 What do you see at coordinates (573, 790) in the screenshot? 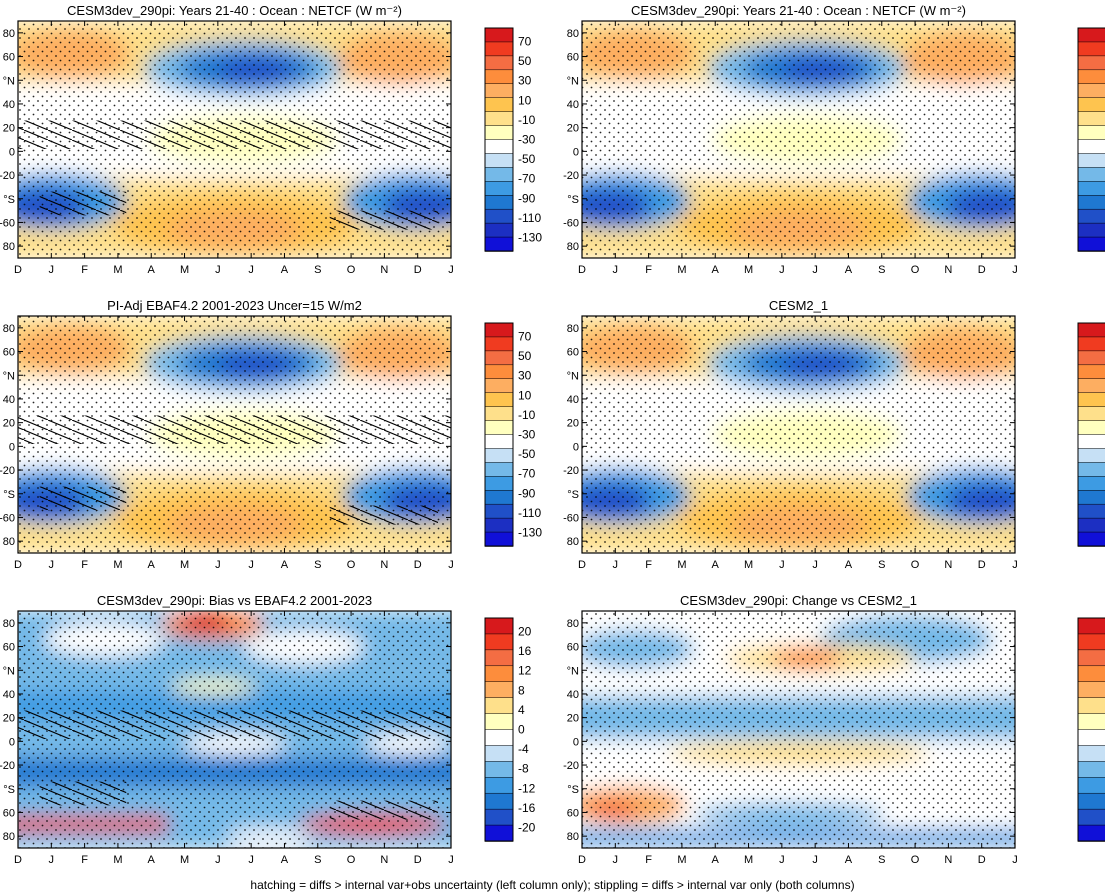
I see `y-tick-label: °S` at bounding box center [573, 790].